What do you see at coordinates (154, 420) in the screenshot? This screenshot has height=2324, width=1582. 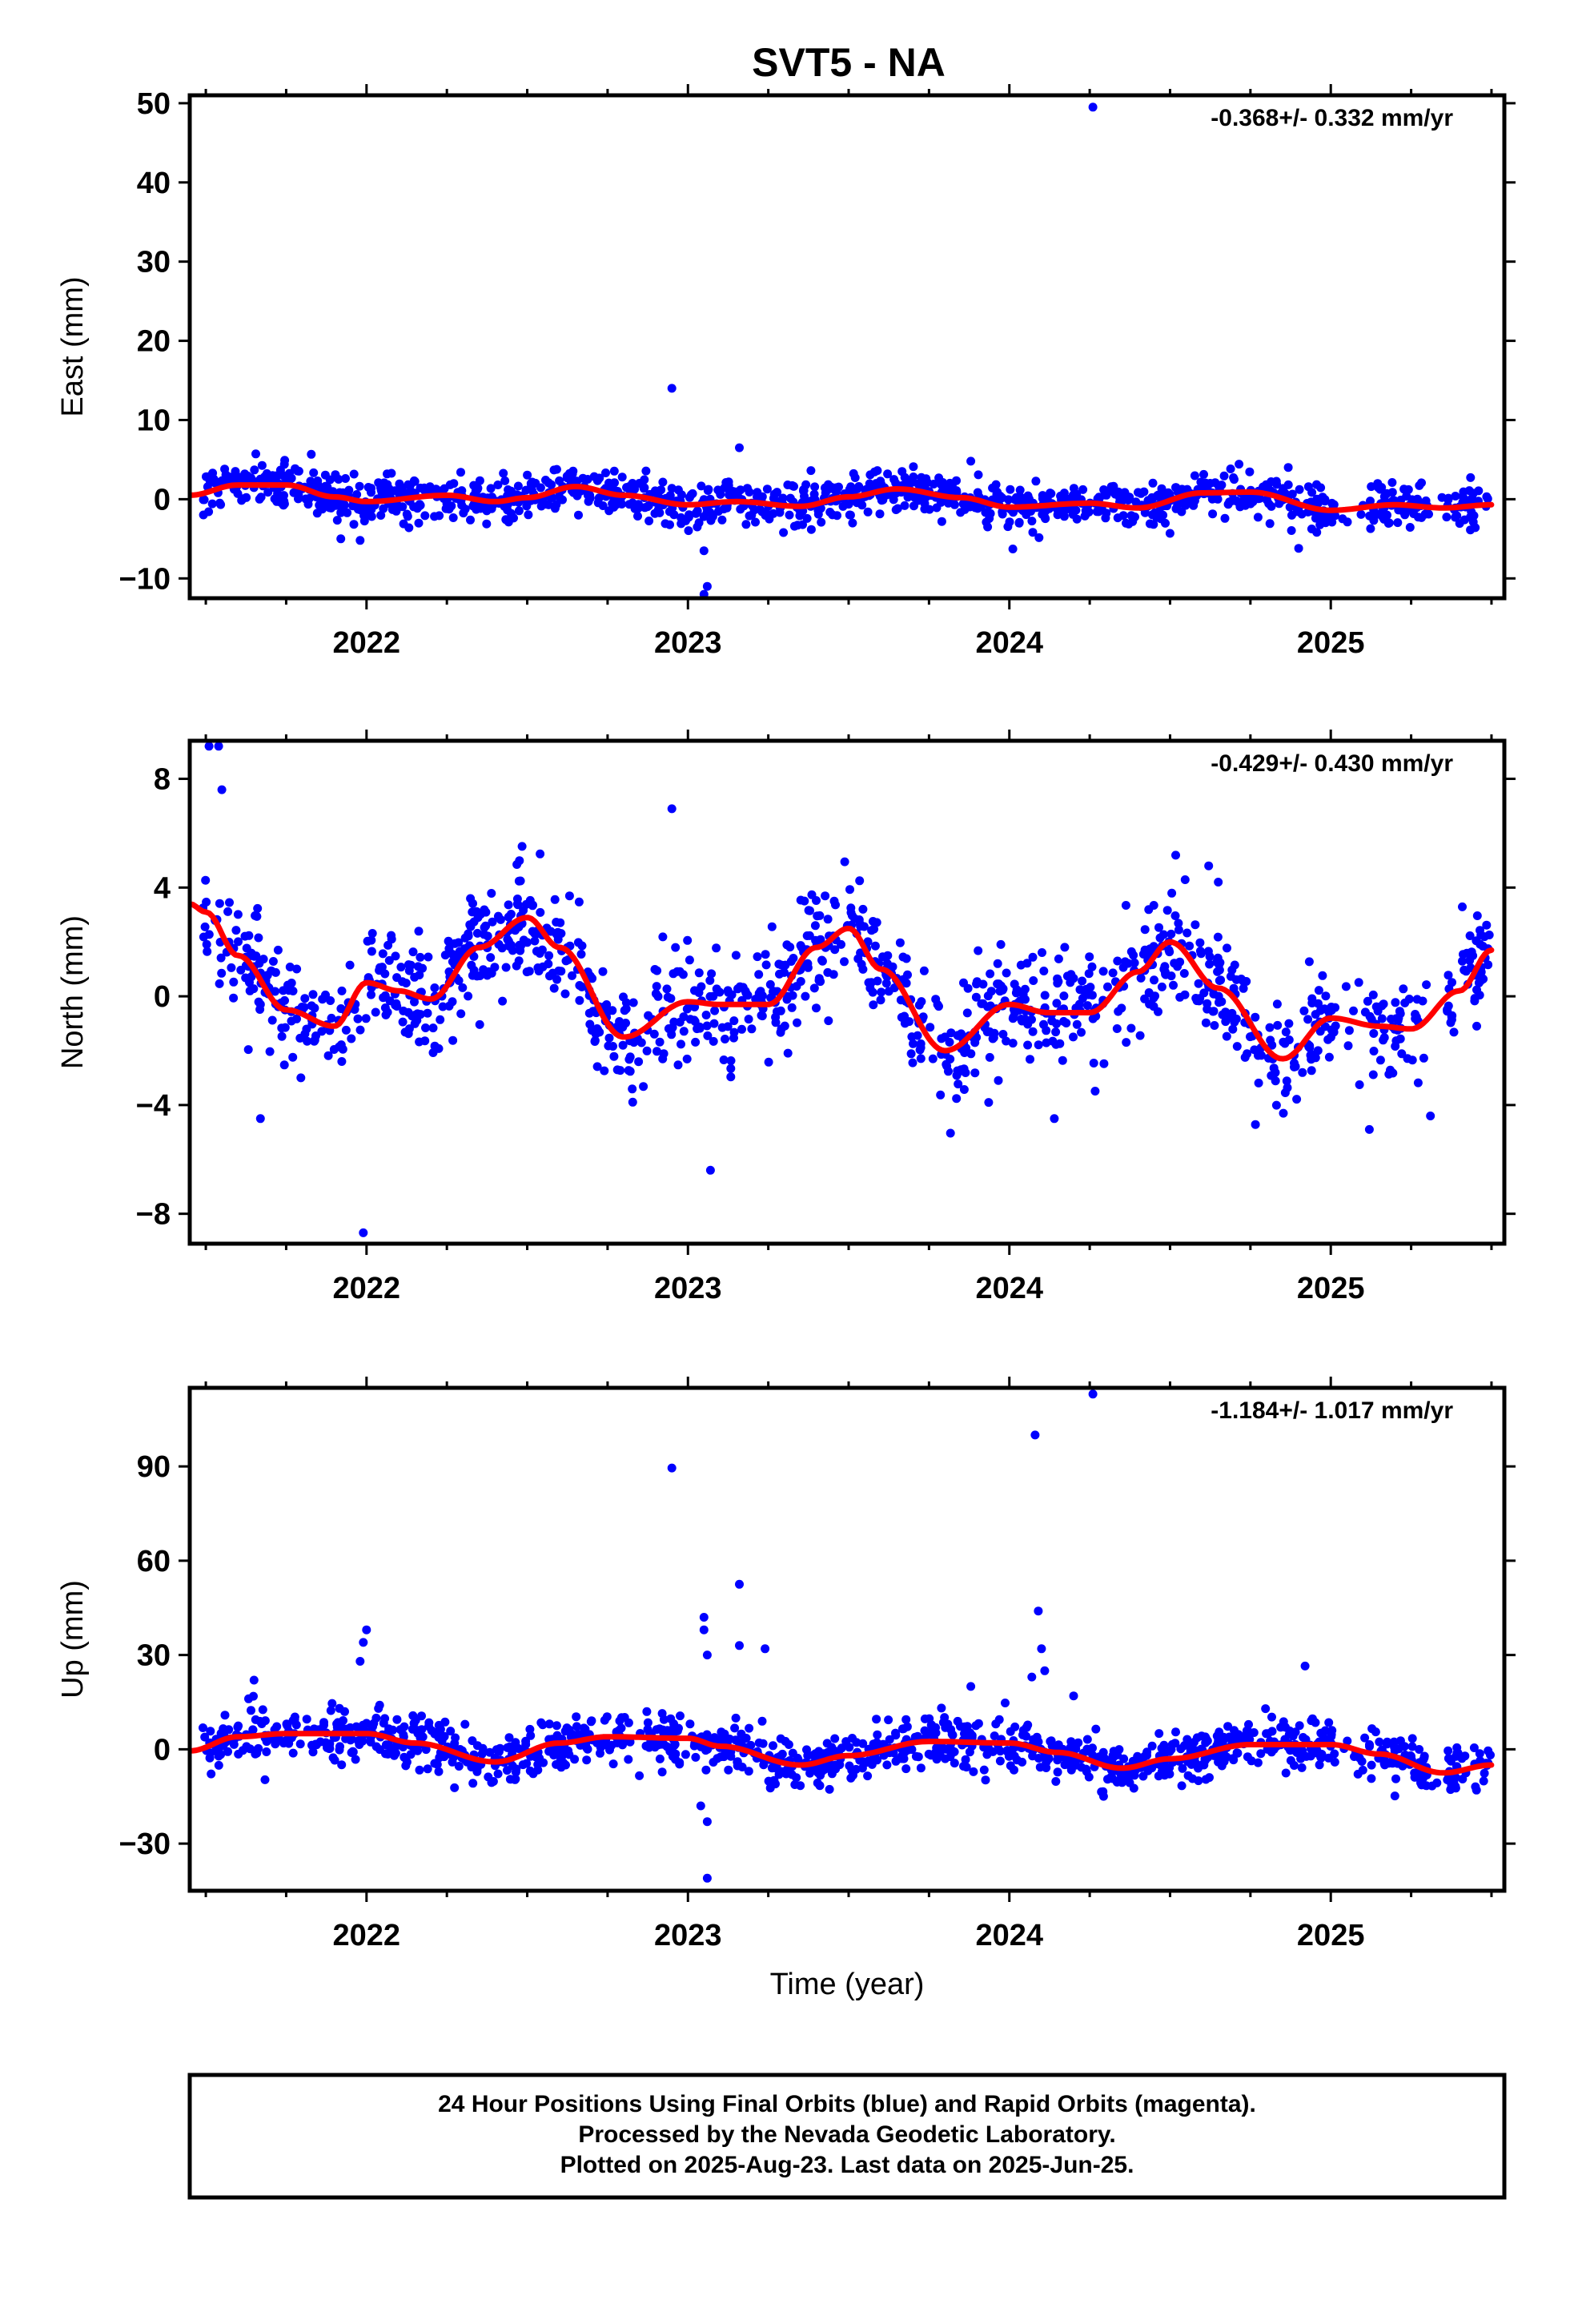 I see `east-y-tick-label: 10` at bounding box center [154, 420].